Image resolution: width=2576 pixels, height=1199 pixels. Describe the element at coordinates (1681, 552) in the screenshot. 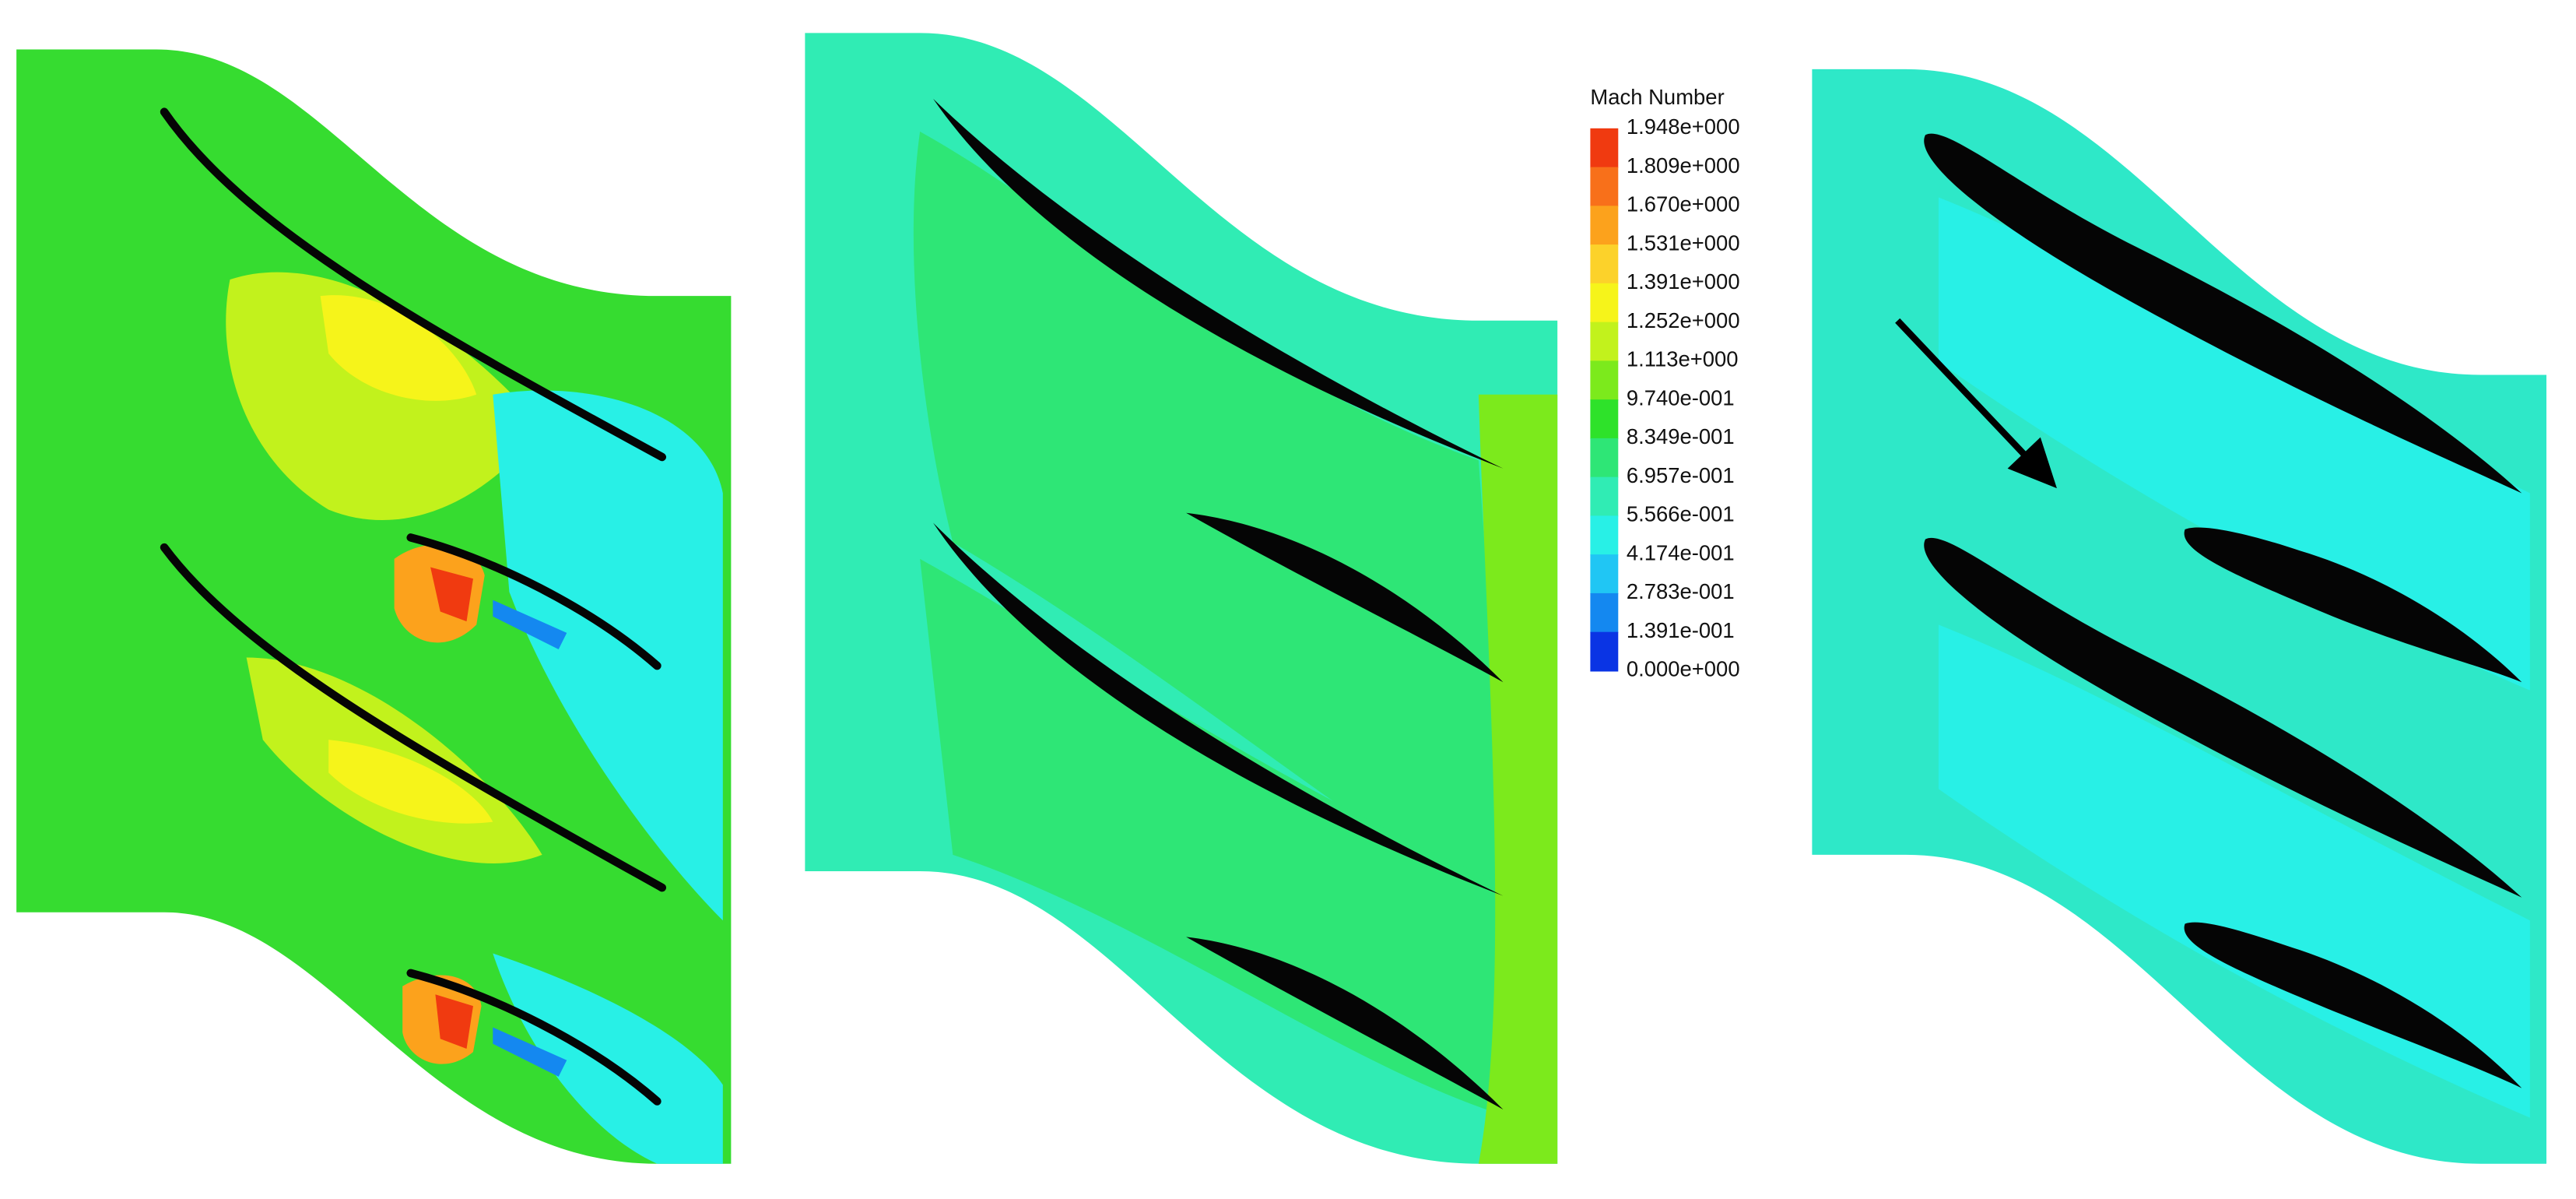

I see `legend-label: 4.174e-001` at that location.